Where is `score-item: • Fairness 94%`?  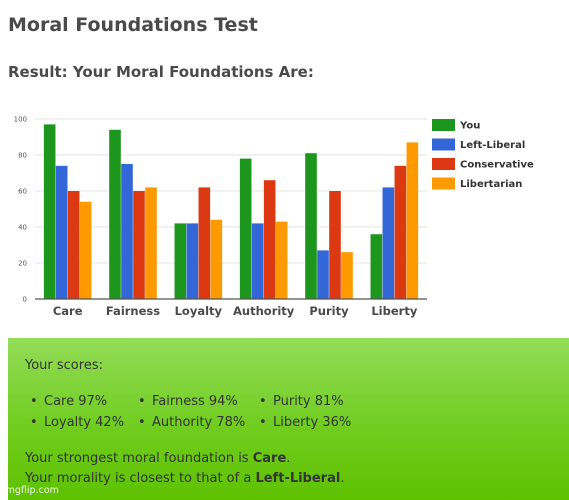 score-item: • Fairness 94% is located at coordinates (188, 401).